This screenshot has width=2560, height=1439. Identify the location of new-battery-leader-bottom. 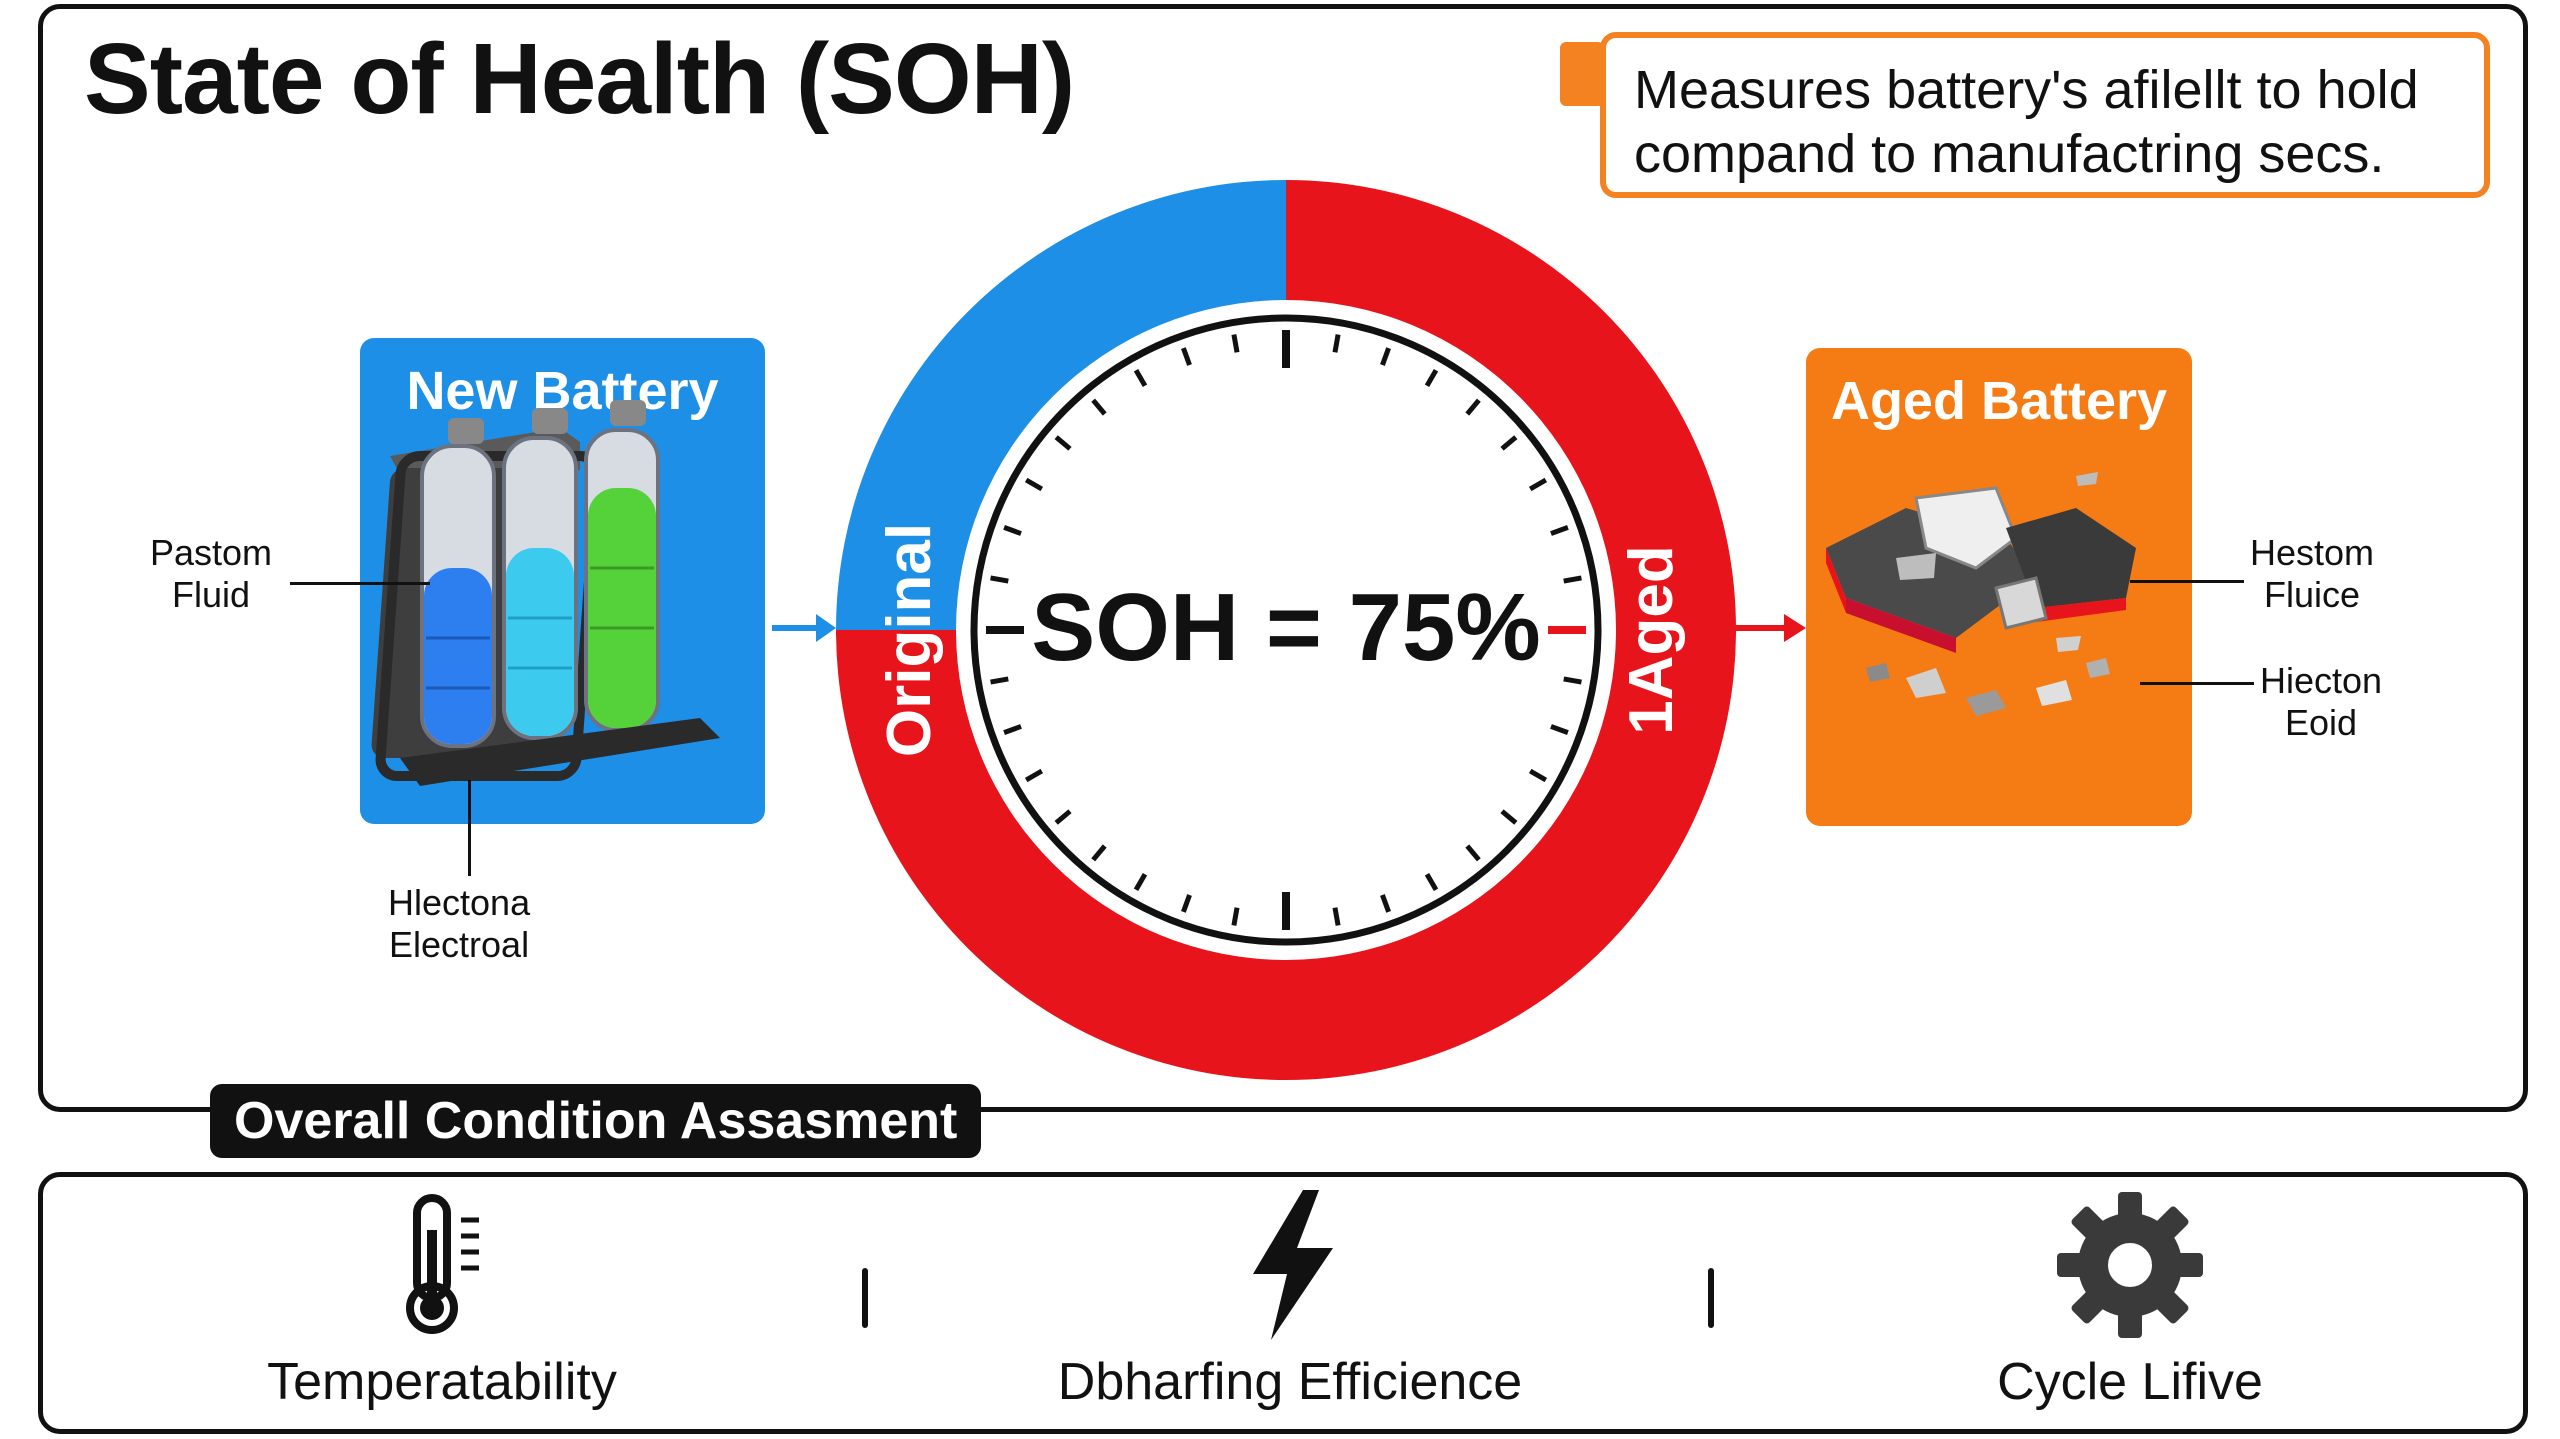
(469, 828).